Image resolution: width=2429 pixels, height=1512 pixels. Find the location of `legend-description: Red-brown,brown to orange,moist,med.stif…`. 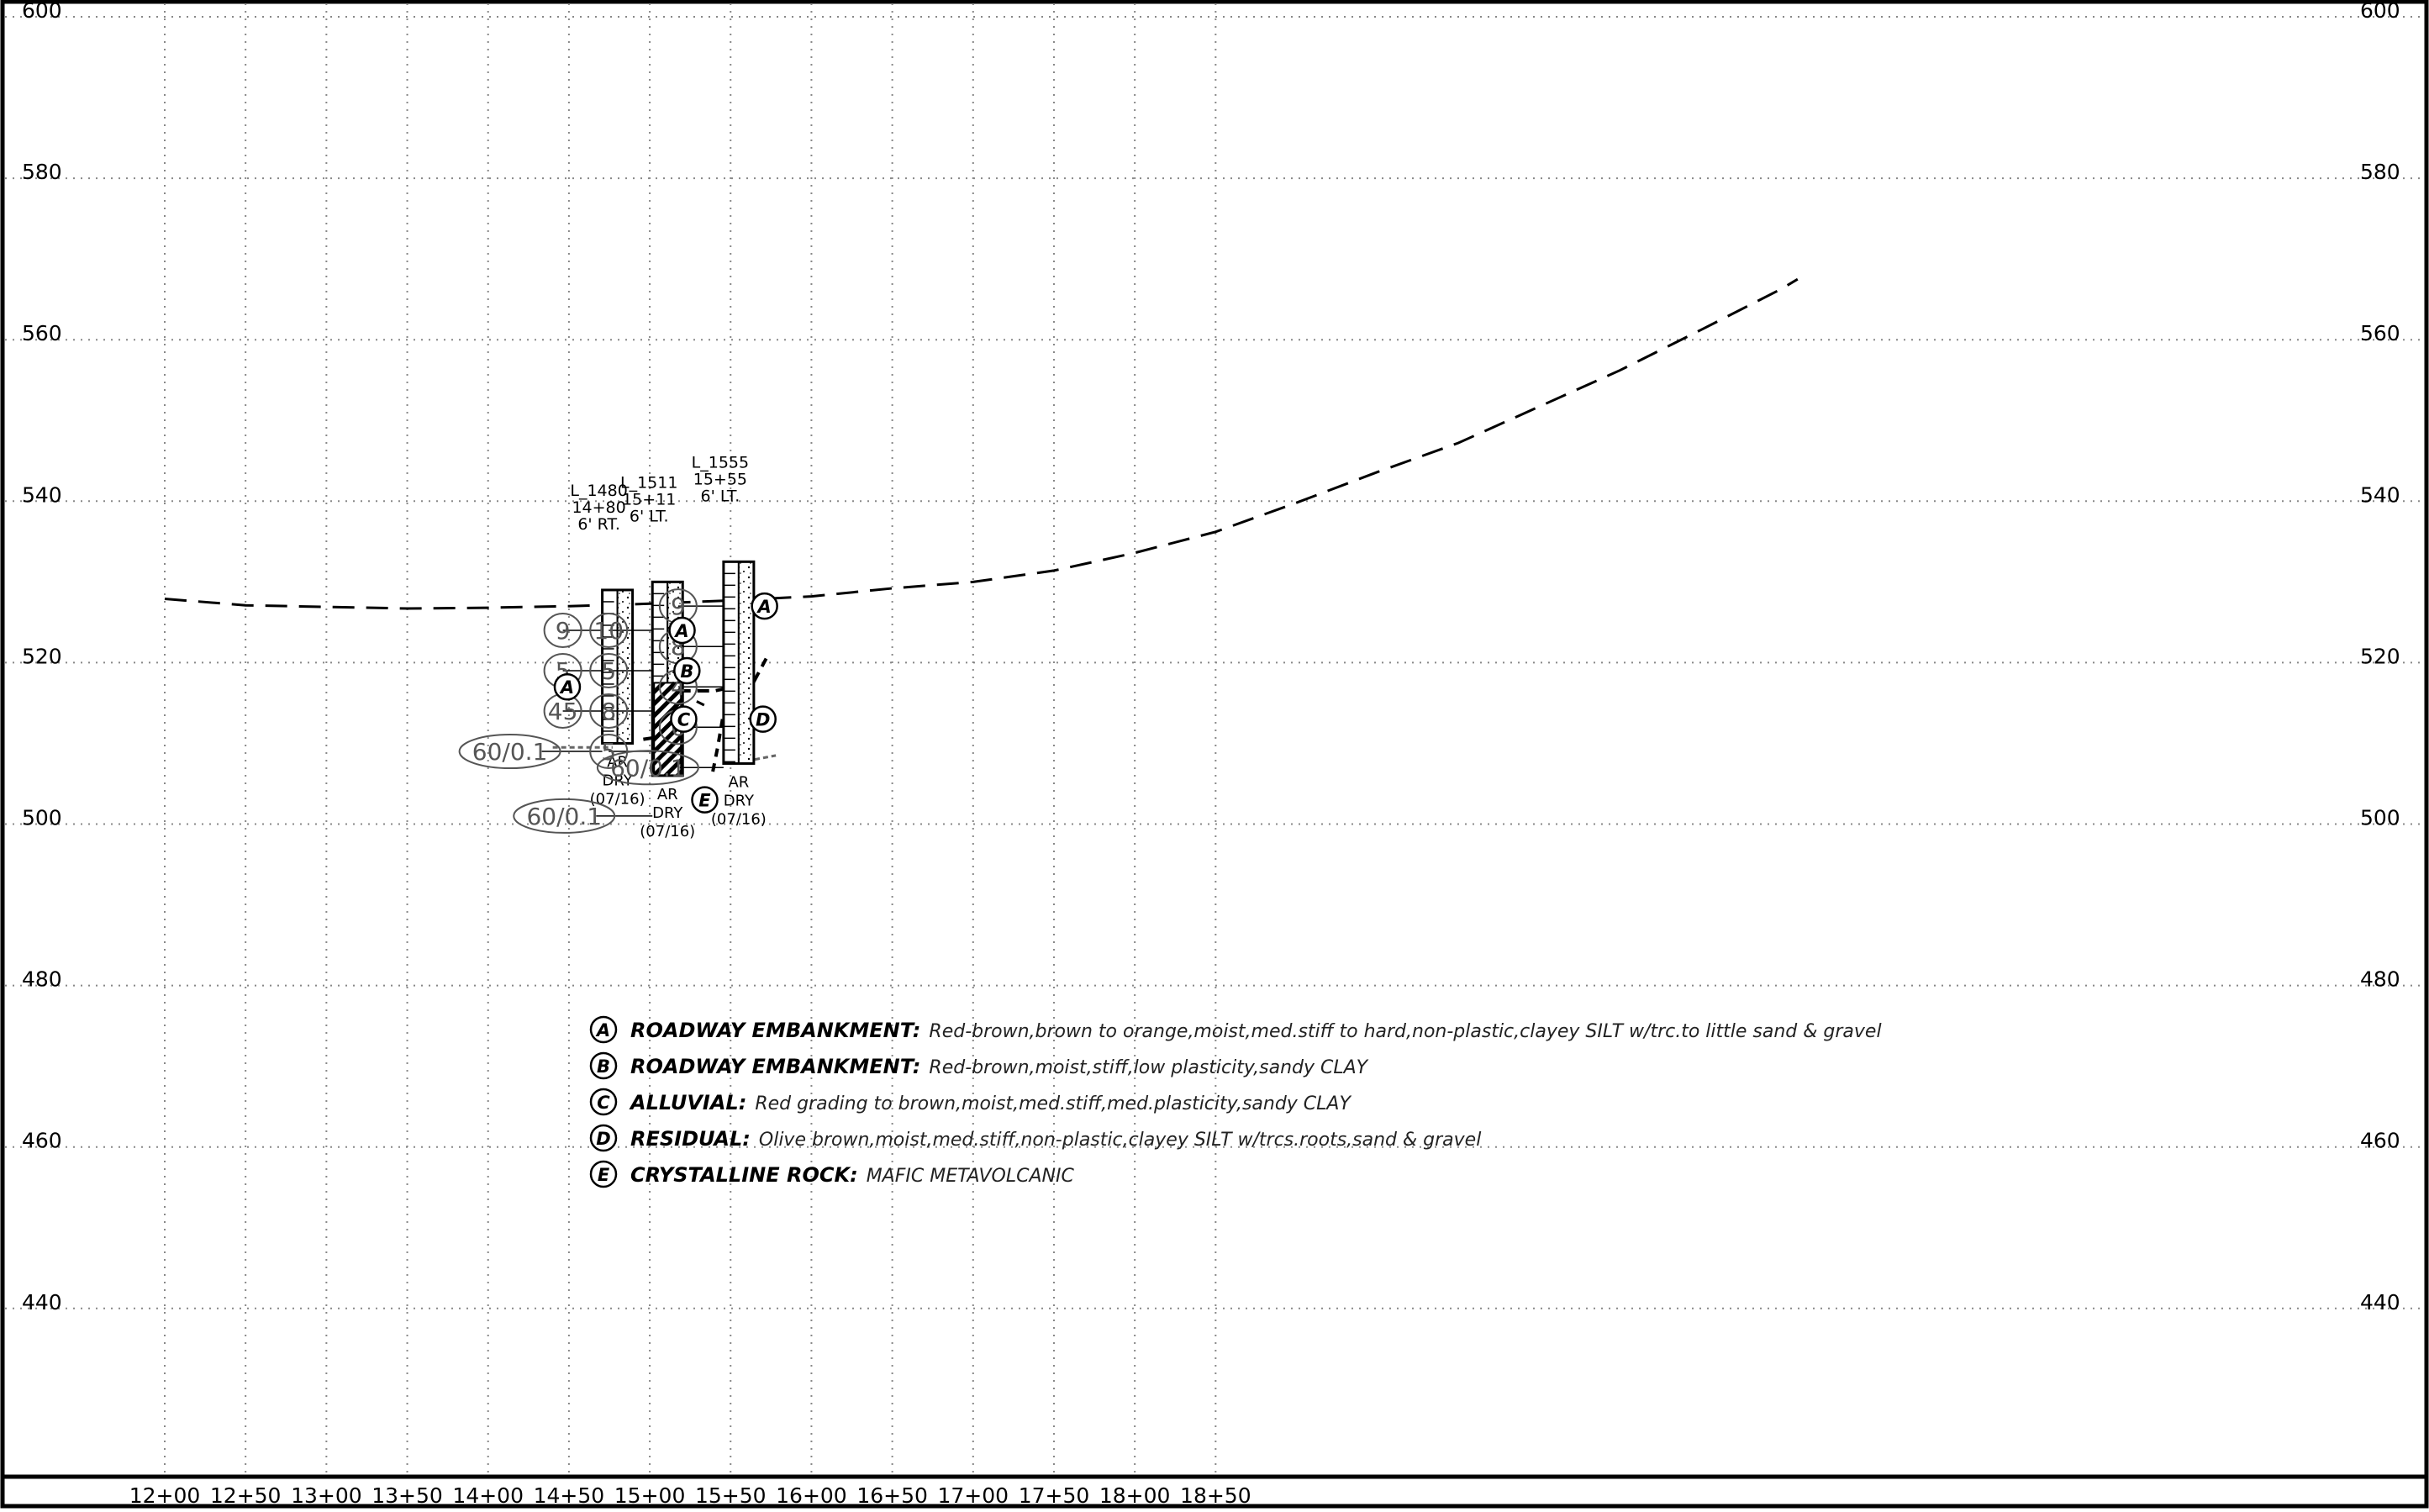

legend-description: Red-brown,brown to orange,moist,med.stif… is located at coordinates (1405, 1031).